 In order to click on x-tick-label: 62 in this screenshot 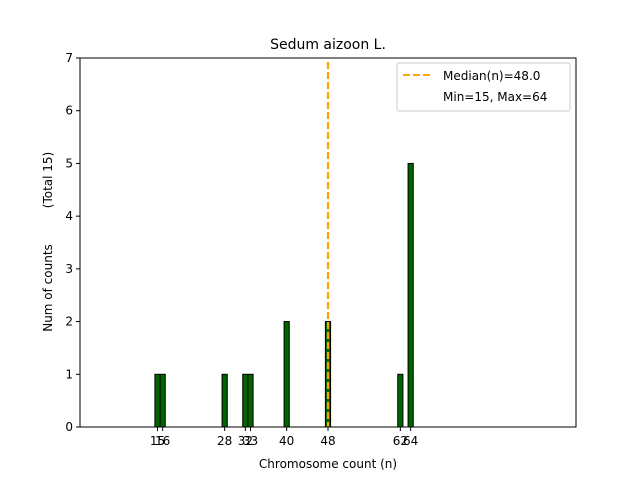, I will do `click(400, 441)`.